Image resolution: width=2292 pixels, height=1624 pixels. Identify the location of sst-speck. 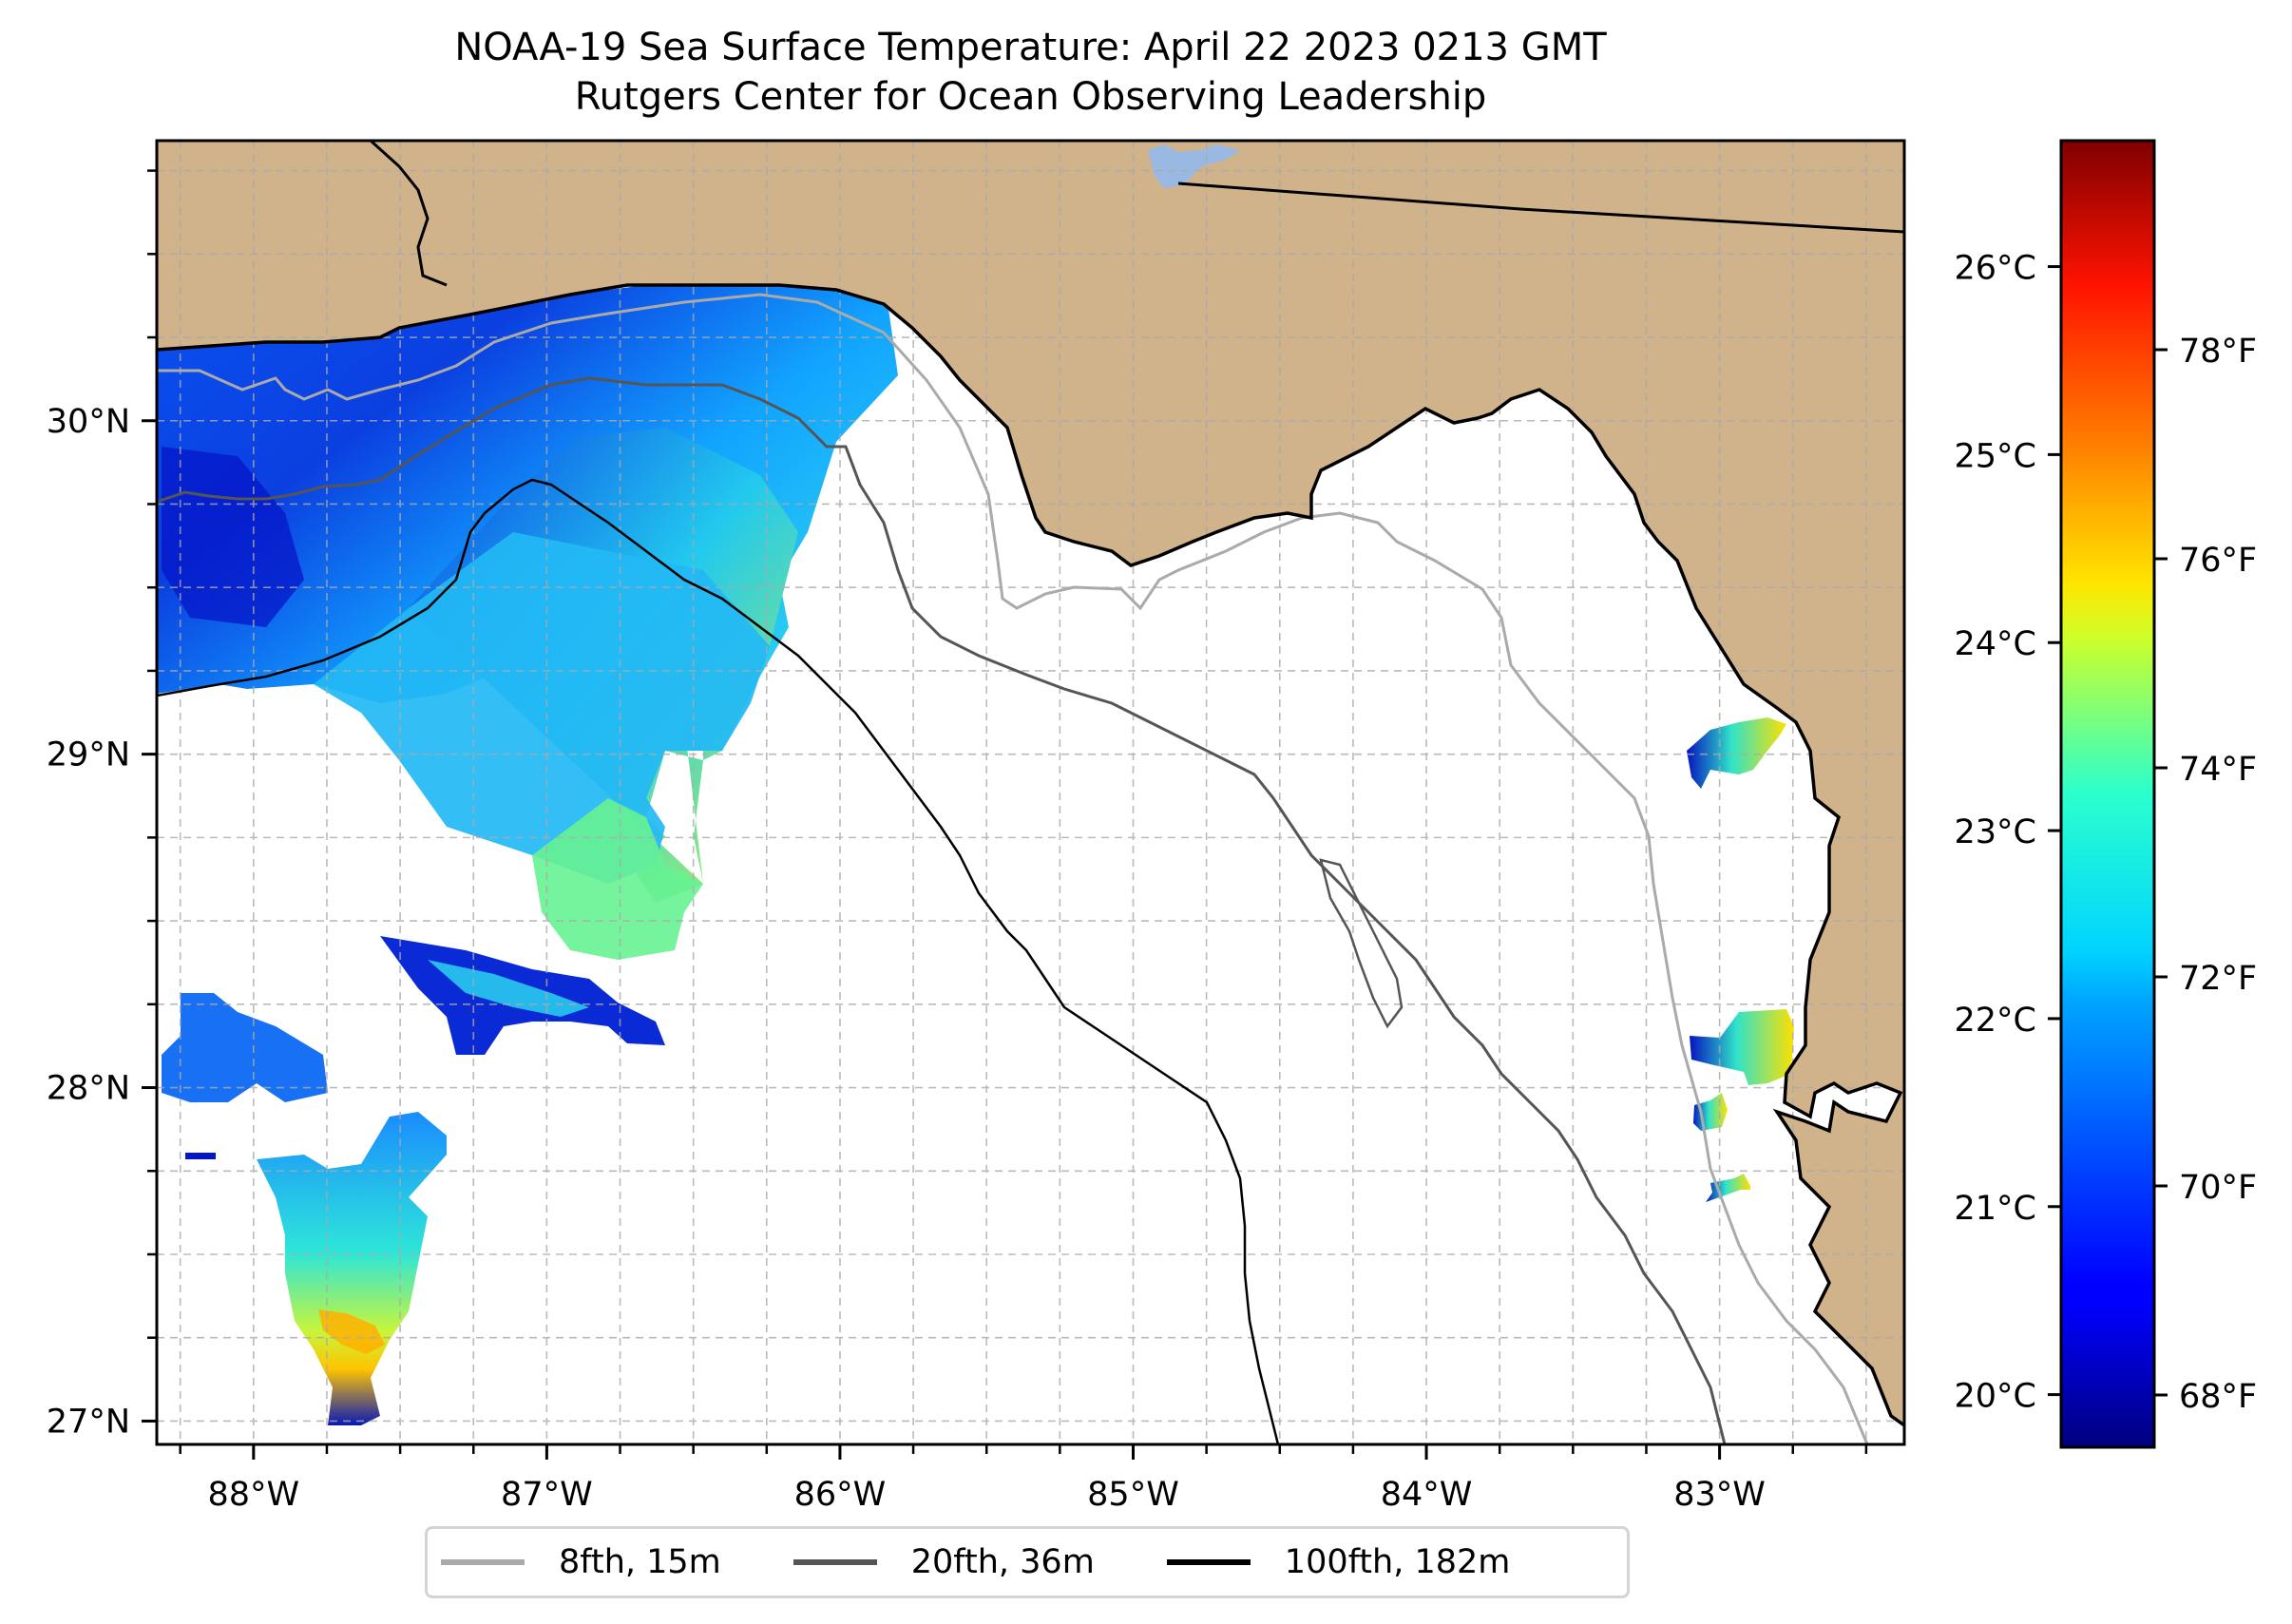
(200, 1156).